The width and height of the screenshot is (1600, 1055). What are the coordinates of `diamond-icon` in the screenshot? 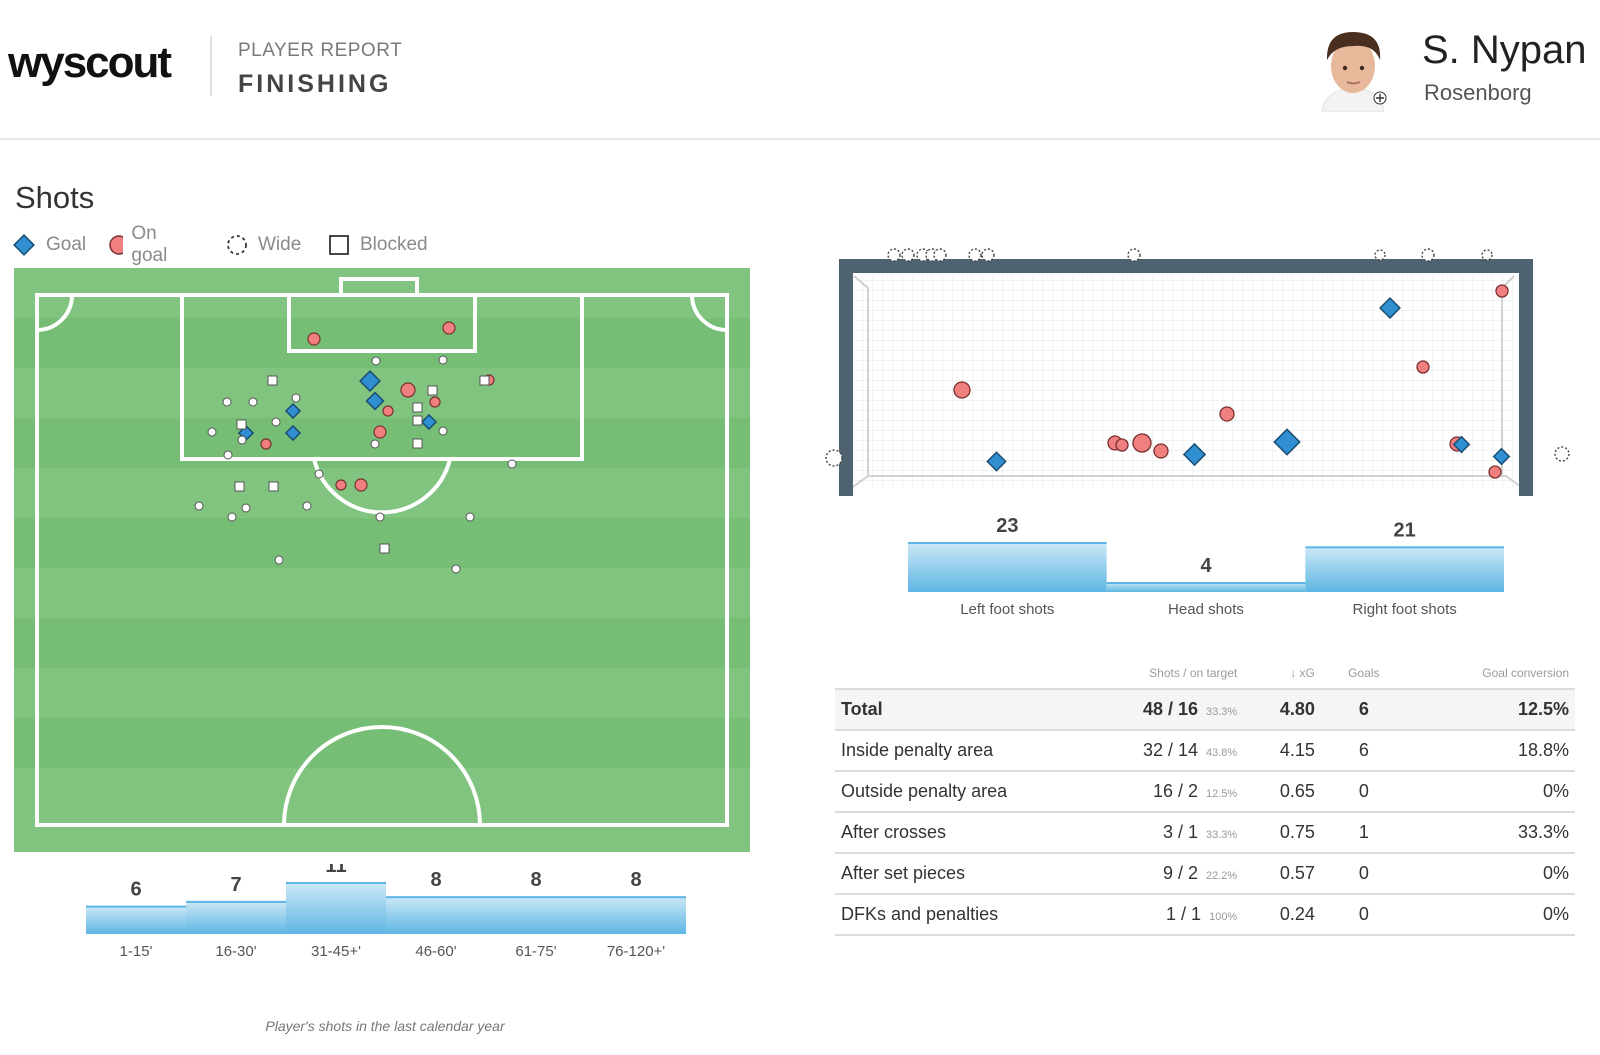 It's located at (24, 245).